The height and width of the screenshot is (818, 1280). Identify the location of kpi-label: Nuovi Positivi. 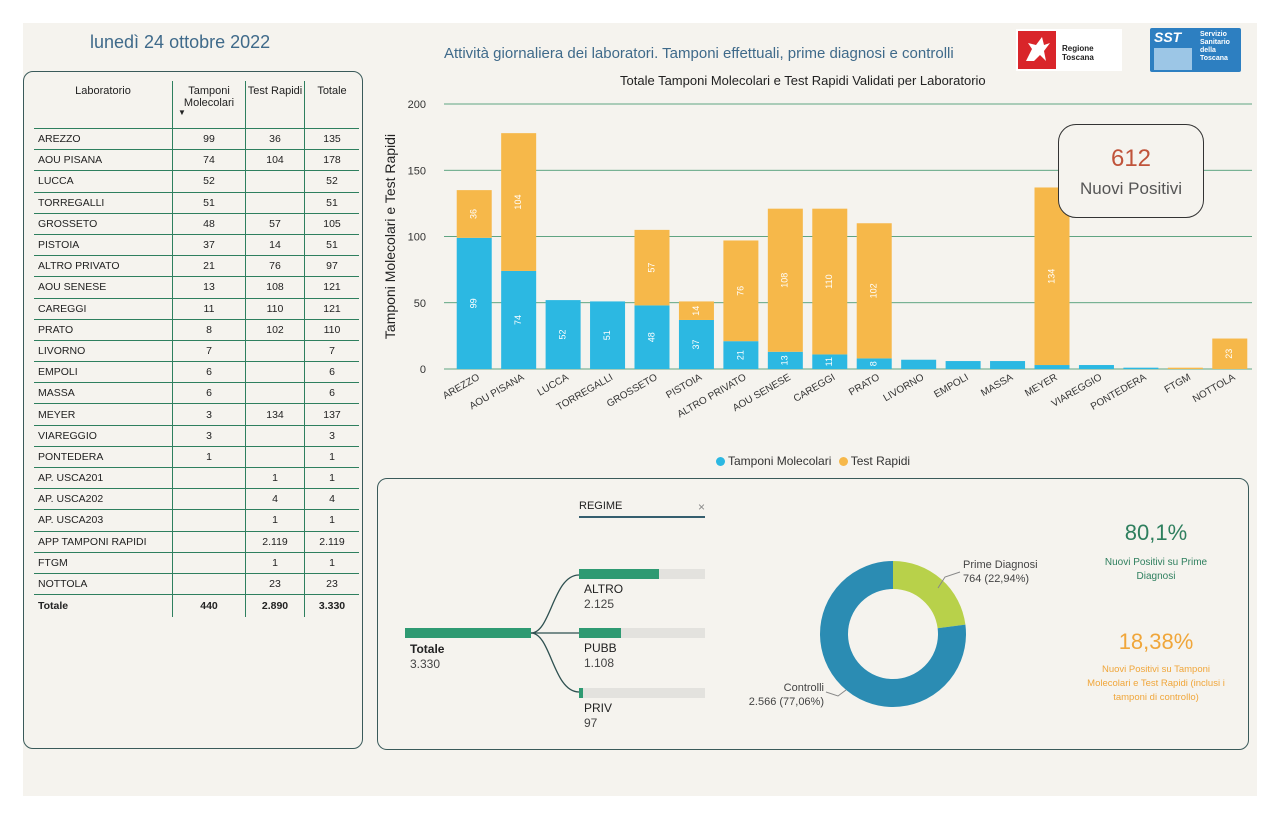
(1131, 188).